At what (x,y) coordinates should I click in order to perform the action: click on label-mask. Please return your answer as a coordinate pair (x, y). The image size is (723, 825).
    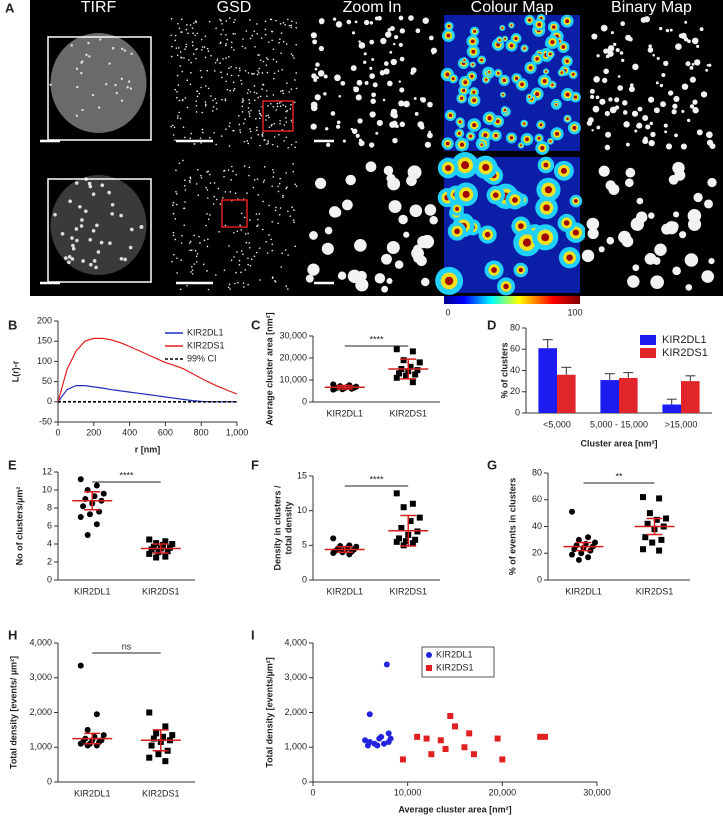
    Looking at the image, I should click on (15, 155).